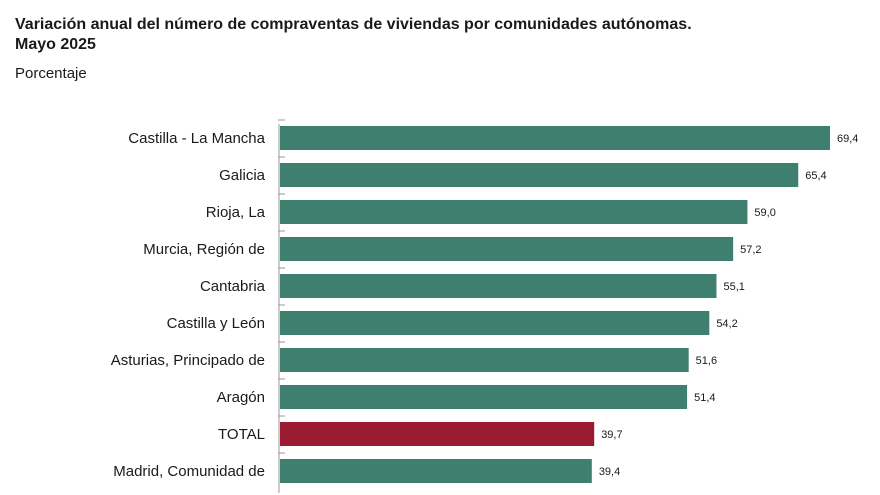 Image resolution: width=880 pixels, height=495 pixels. I want to click on value-label: 55,1, so click(733, 287).